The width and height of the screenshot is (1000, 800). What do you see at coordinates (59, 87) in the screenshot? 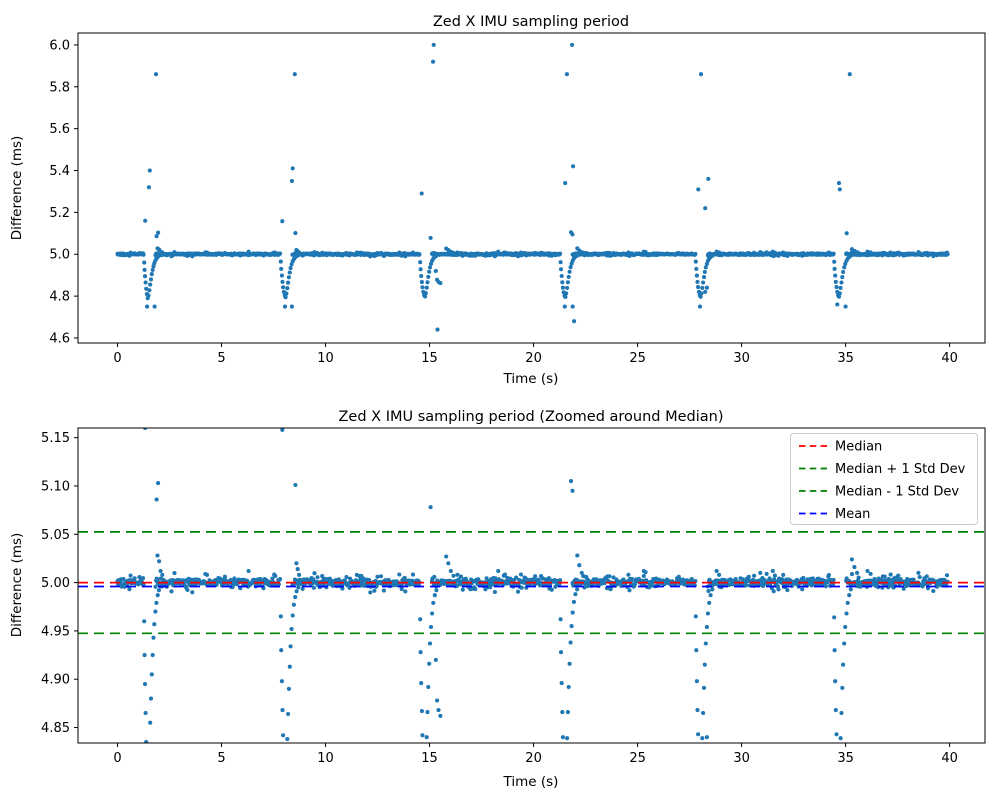
I see `svg-text: 5.8` at bounding box center [59, 87].